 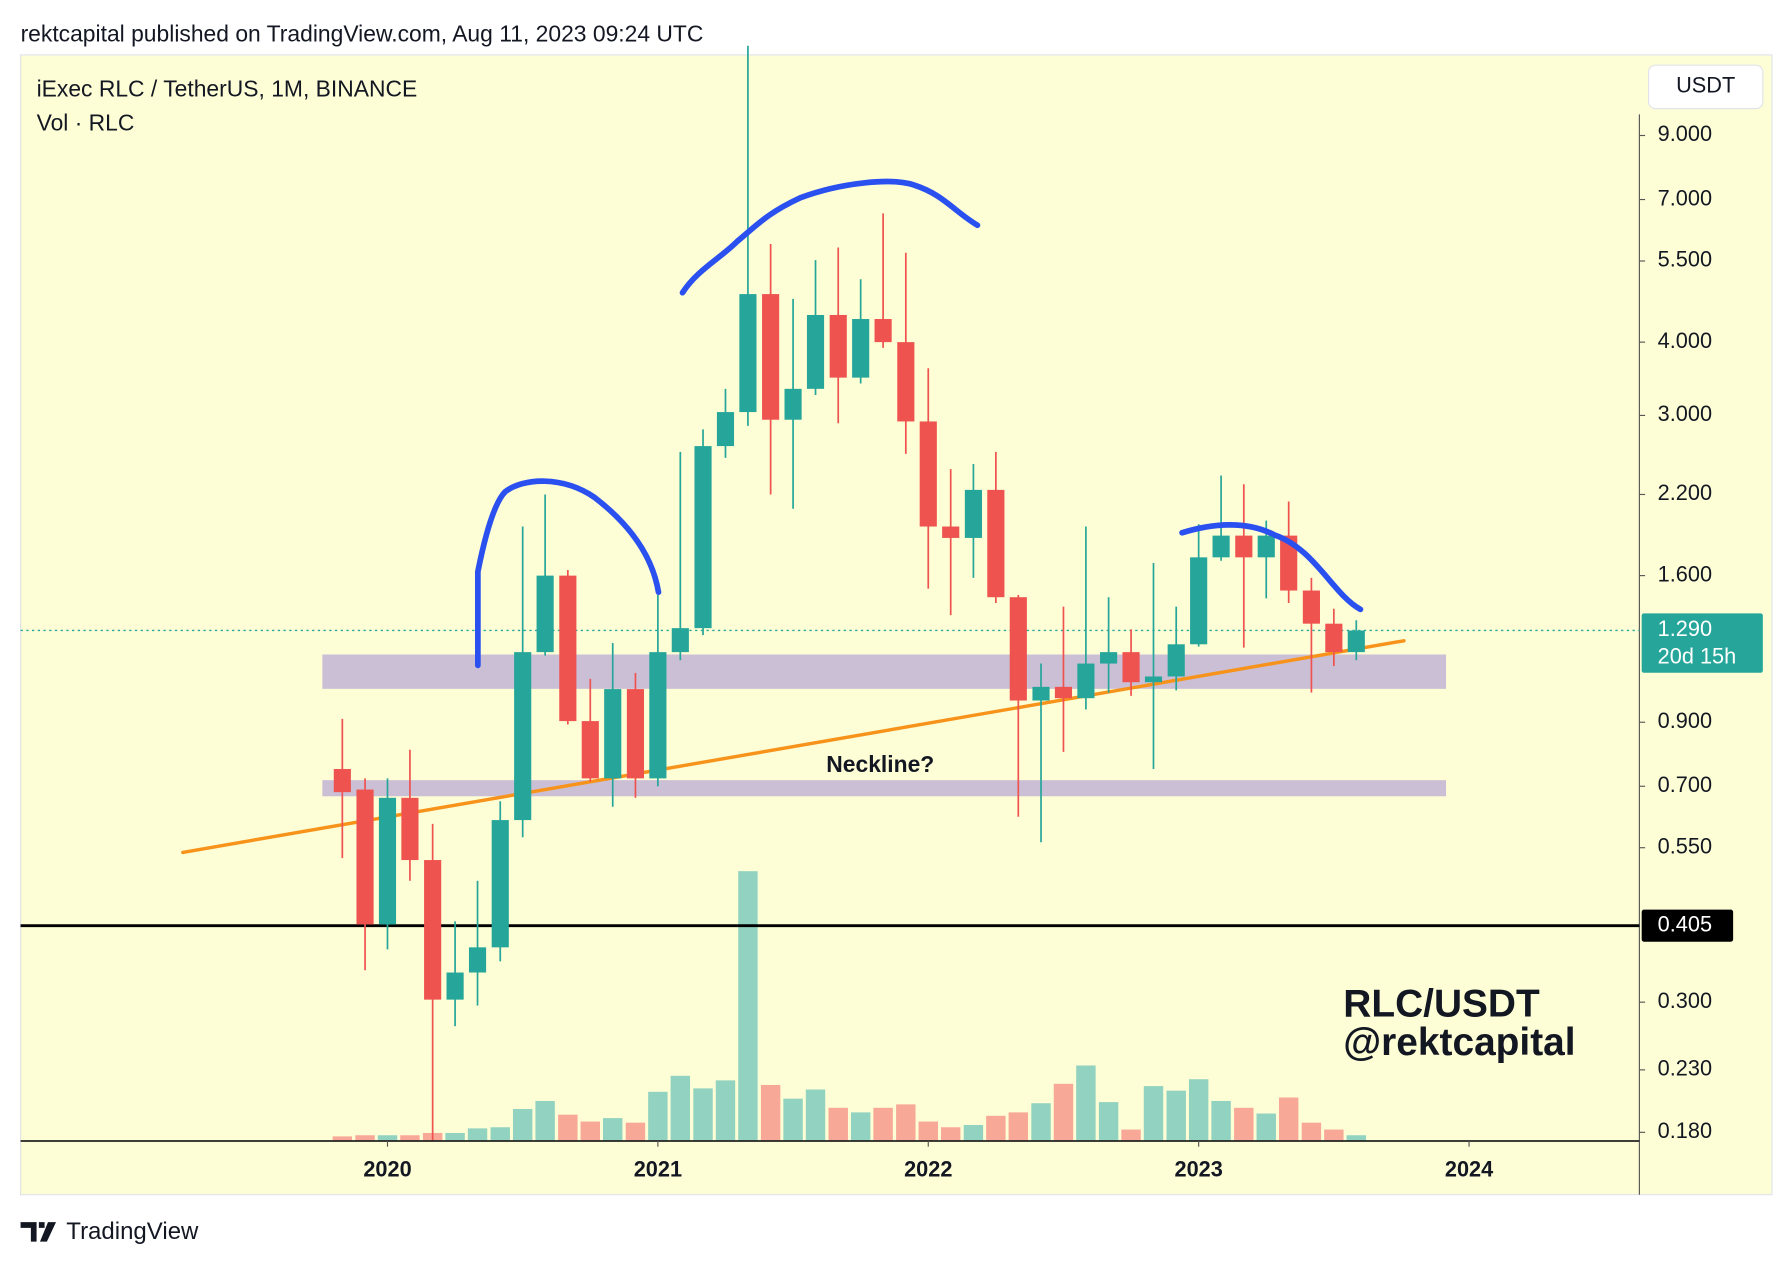 I want to click on x-tick-label: 2021, so click(x=658, y=1168).